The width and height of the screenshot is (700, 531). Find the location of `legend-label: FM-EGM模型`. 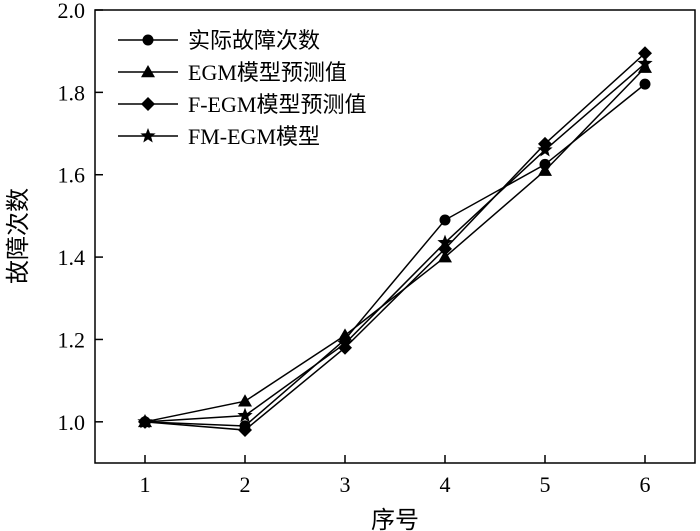

legend-label: FM-EGM模型 is located at coordinates (254, 136).